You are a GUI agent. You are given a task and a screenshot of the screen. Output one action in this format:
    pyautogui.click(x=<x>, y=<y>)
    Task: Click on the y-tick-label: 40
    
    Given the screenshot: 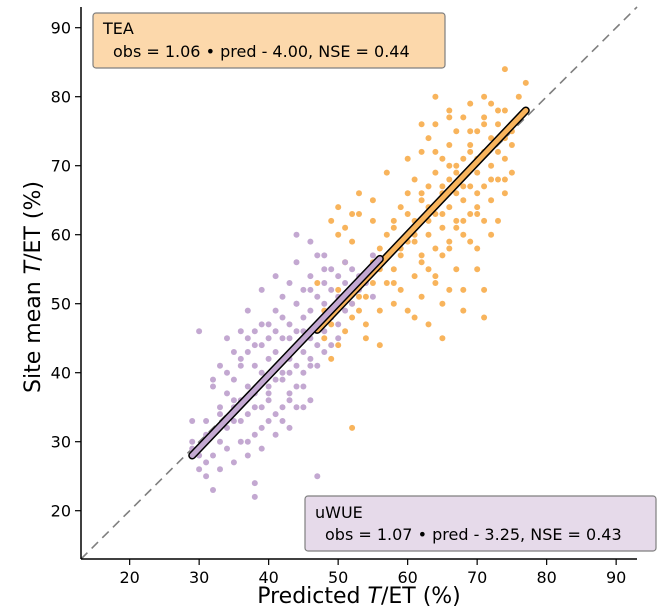 What is the action you would take?
    pyautogui.click(x=61, y=373)
    